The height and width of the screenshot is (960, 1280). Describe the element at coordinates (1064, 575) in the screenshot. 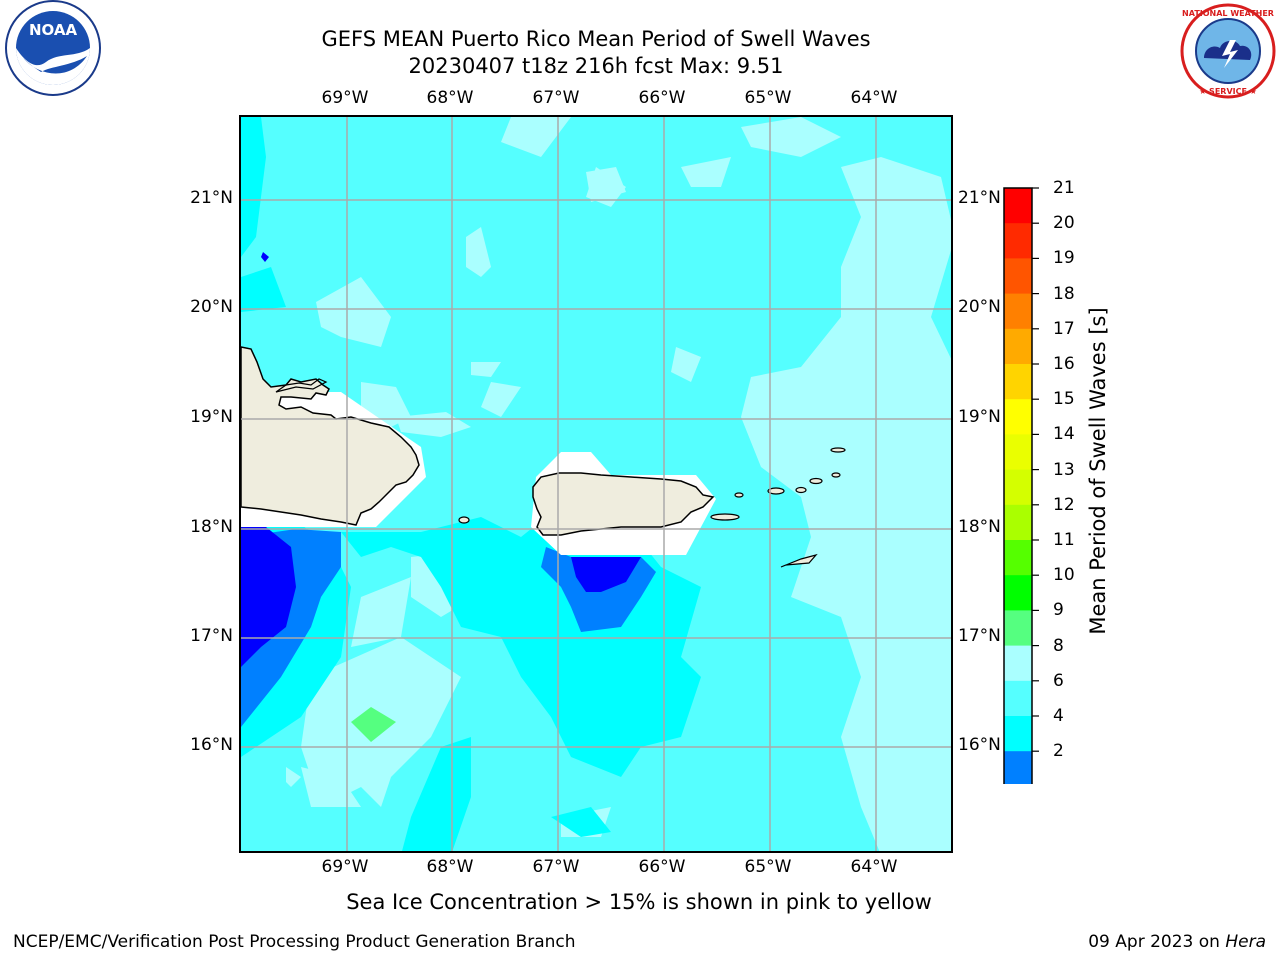

I see `colorbar-tick-label: 10` at that location.